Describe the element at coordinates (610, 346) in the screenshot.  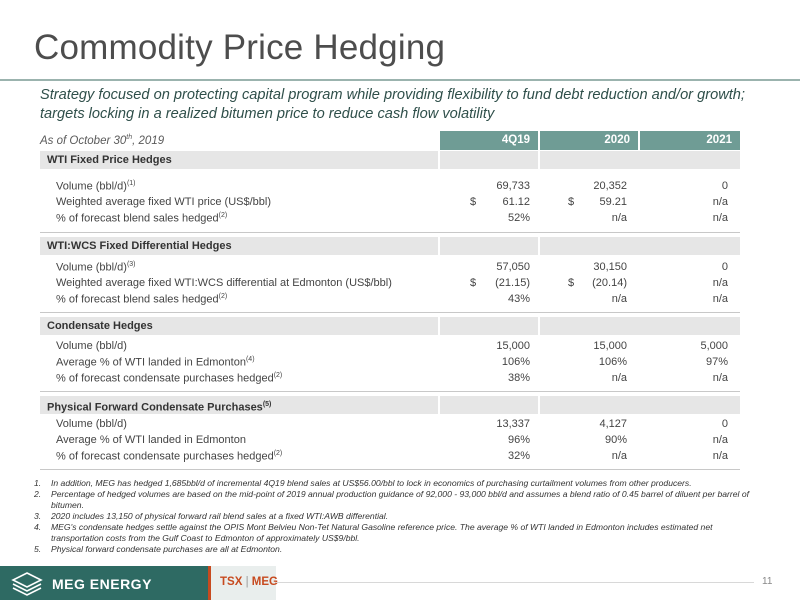
I see `cell-2020: 15,000` at that location.